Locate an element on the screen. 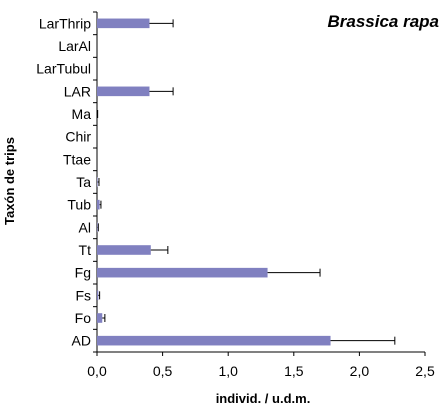  x-tick-label: 0,0 is located at coordinates (97, 371).